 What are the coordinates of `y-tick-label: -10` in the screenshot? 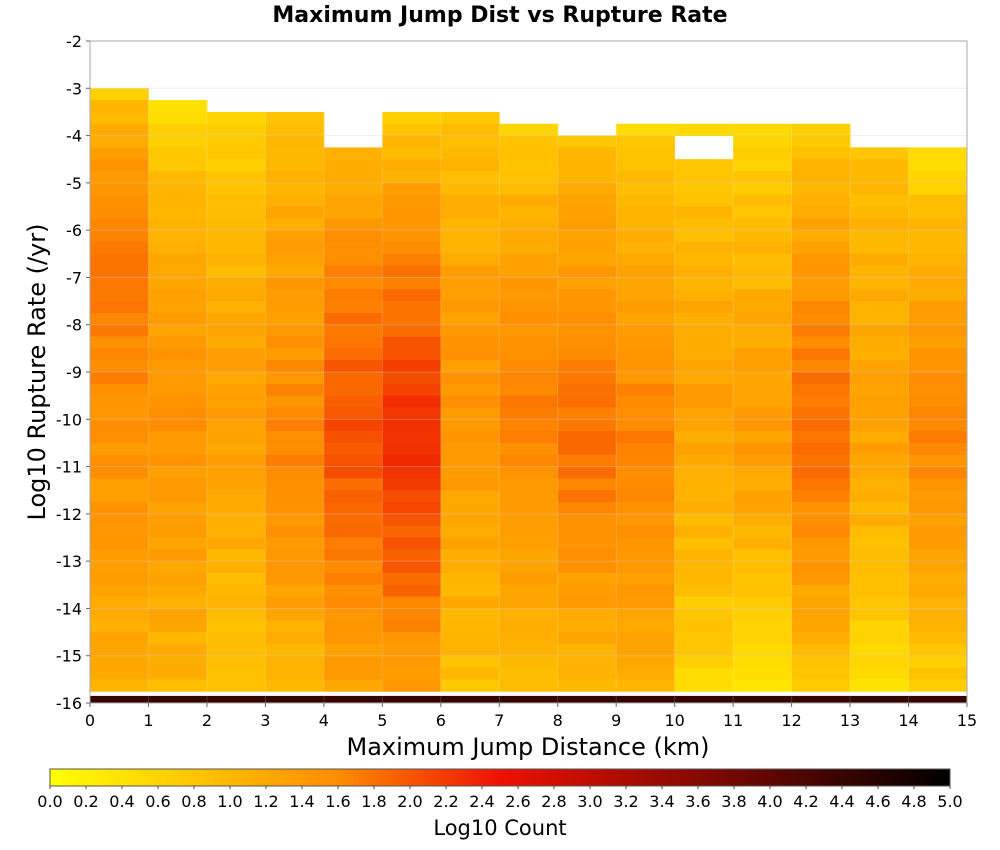 It's located at (69, 419).